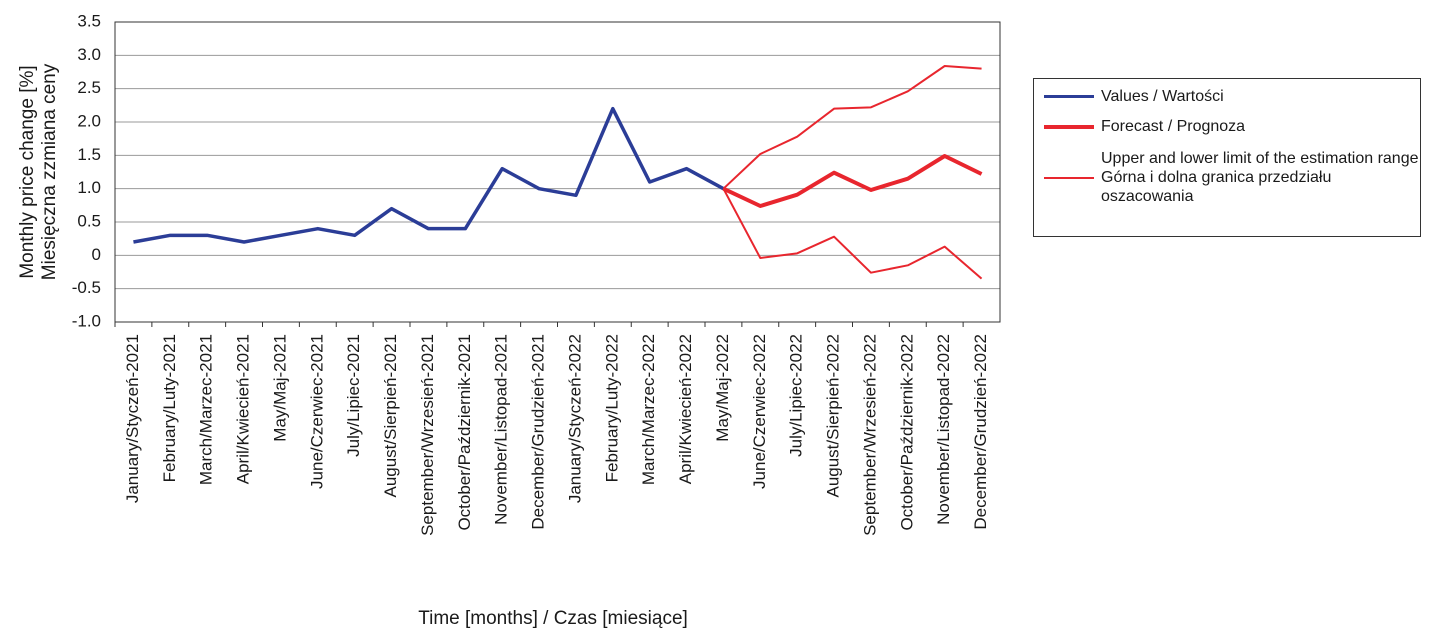  What do you see at coordinates (796, 395) in the screenshot?
I see `x-tick-label: July/Lipiec-2022` at bounding box center [796, 395].